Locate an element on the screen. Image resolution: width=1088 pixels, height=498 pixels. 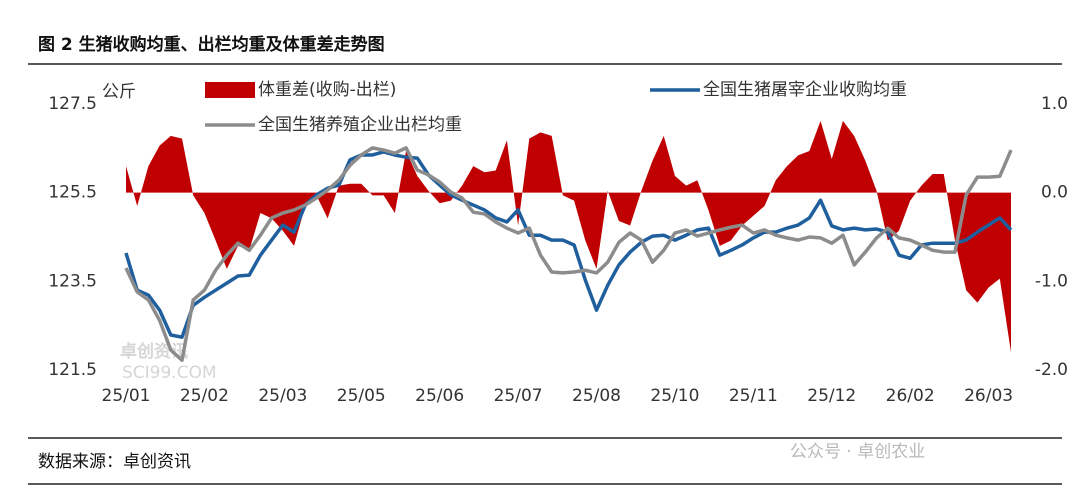
watermark: SCI99.COM is located at coordinates (169, 373).